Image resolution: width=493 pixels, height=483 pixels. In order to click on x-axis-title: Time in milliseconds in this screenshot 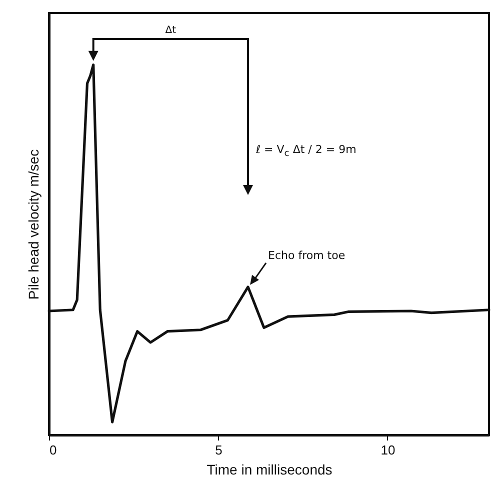, I will do `click(269, 470)`.